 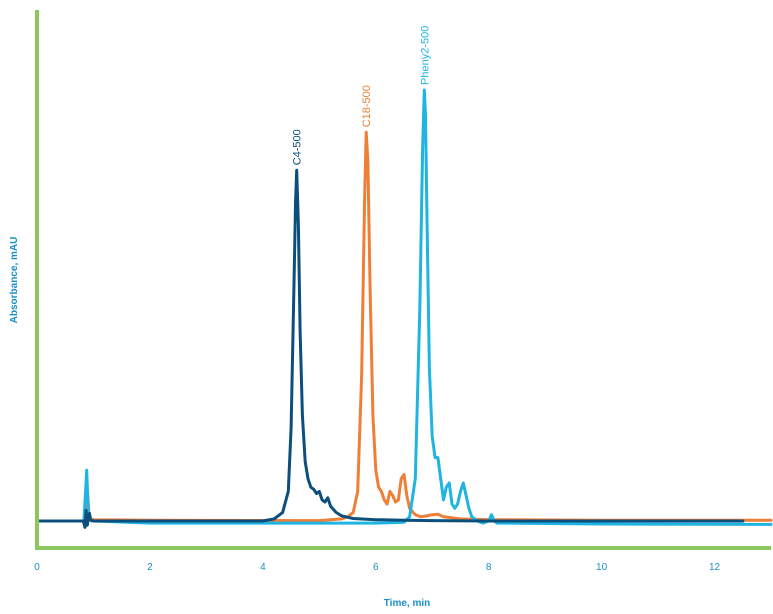 I want to click on peak-label-pheny2-500: Pheny2-500, so click(x=425, y=55).